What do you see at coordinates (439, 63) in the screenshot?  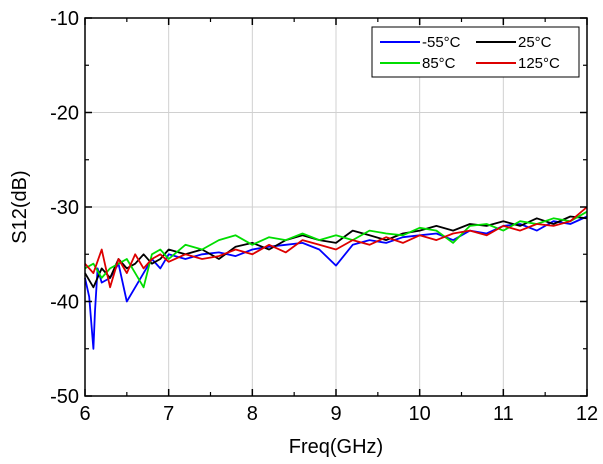 I see `legend-label: 85°C` at bounding box center [439, 63].